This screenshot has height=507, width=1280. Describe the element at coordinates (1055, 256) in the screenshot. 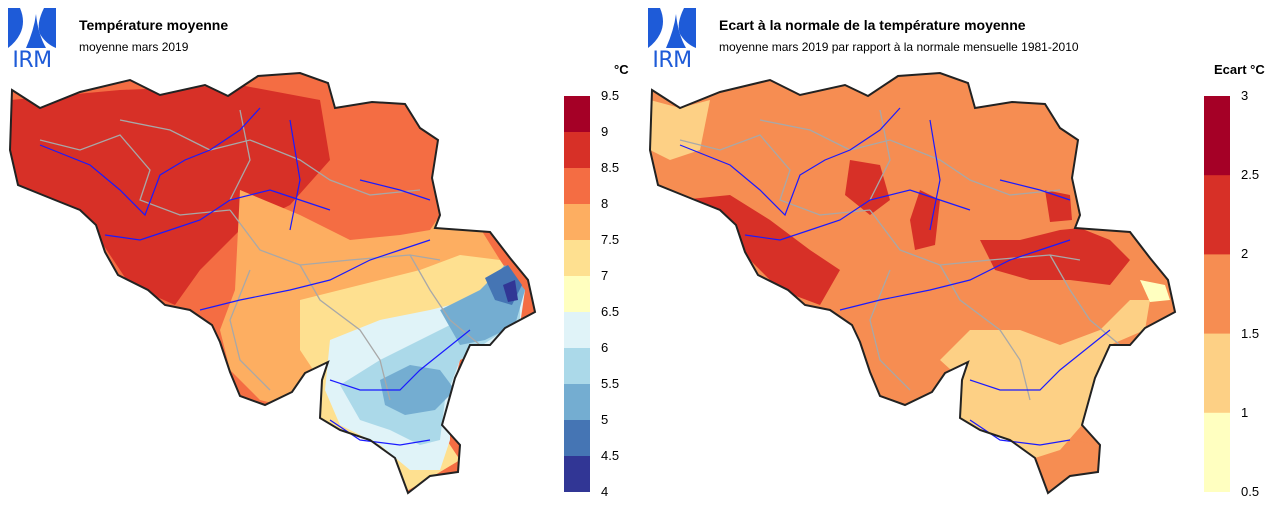

I see `zone-2-2.5-d` at that location.